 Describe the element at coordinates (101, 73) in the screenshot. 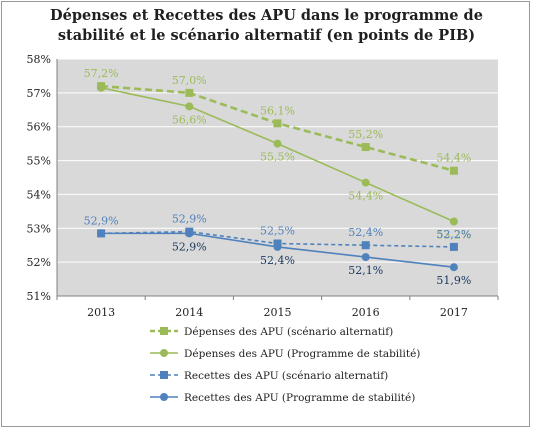

I see `data-label: 57,2%` at that location.